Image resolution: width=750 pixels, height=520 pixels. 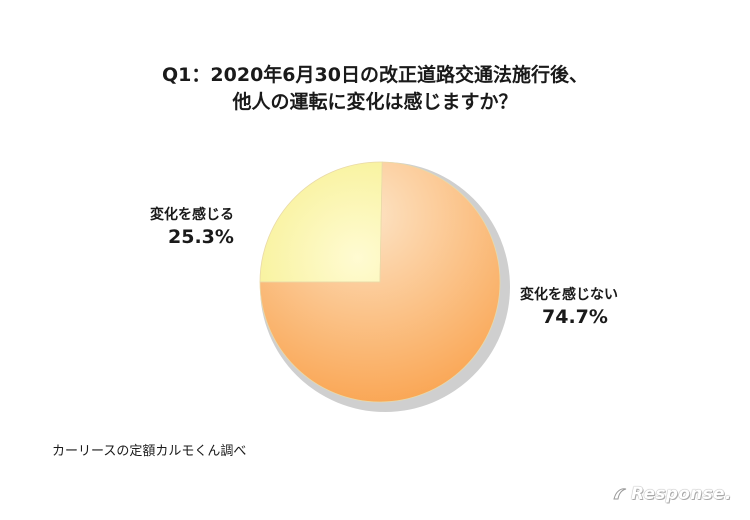 I want to click on source-note: カーリースの定額カルモくん調べ, so click(x=149, y=451).